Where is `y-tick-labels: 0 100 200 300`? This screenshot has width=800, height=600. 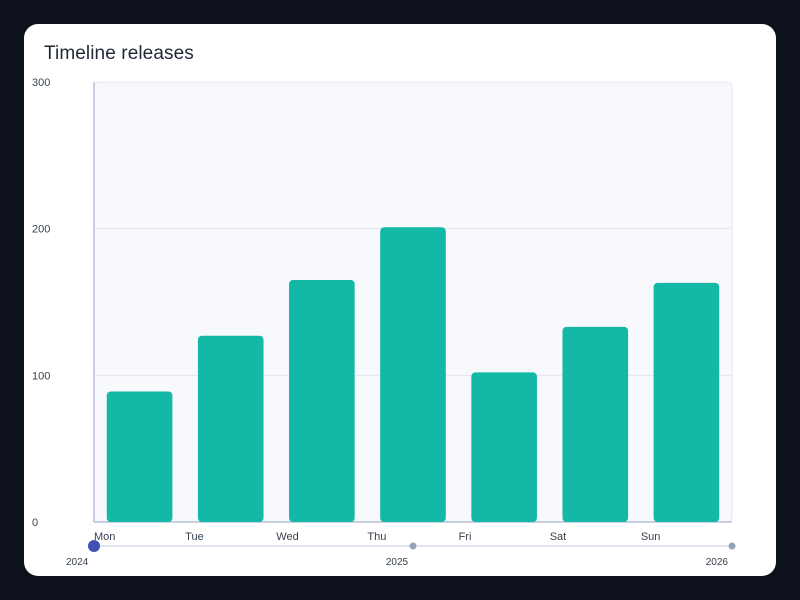
y-tick-labels: 0 100 200 300 is located at coordinates (41, 303).